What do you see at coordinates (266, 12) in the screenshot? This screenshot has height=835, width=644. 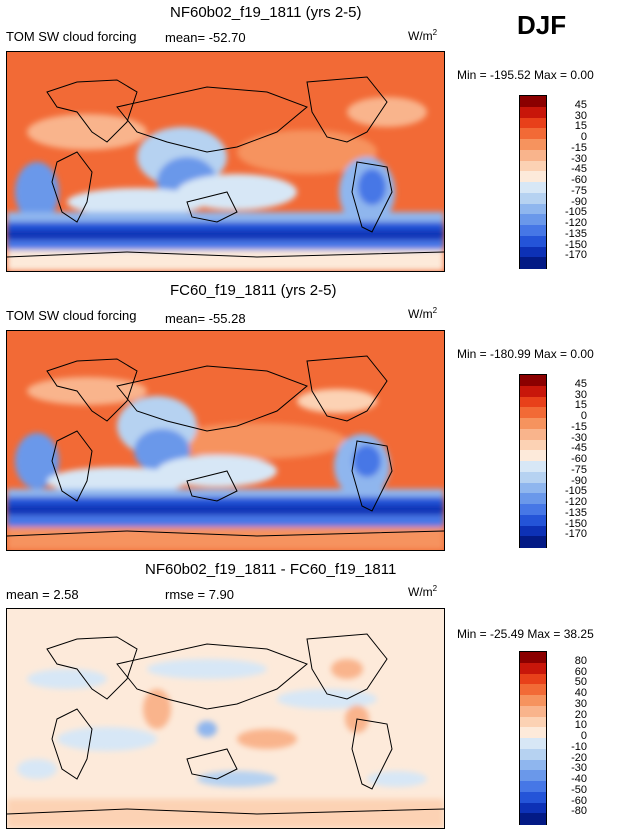 I see `panel-1-title: NF60b02_f19_1811 (yrs 2-5)` at bounding box center [266, 12].